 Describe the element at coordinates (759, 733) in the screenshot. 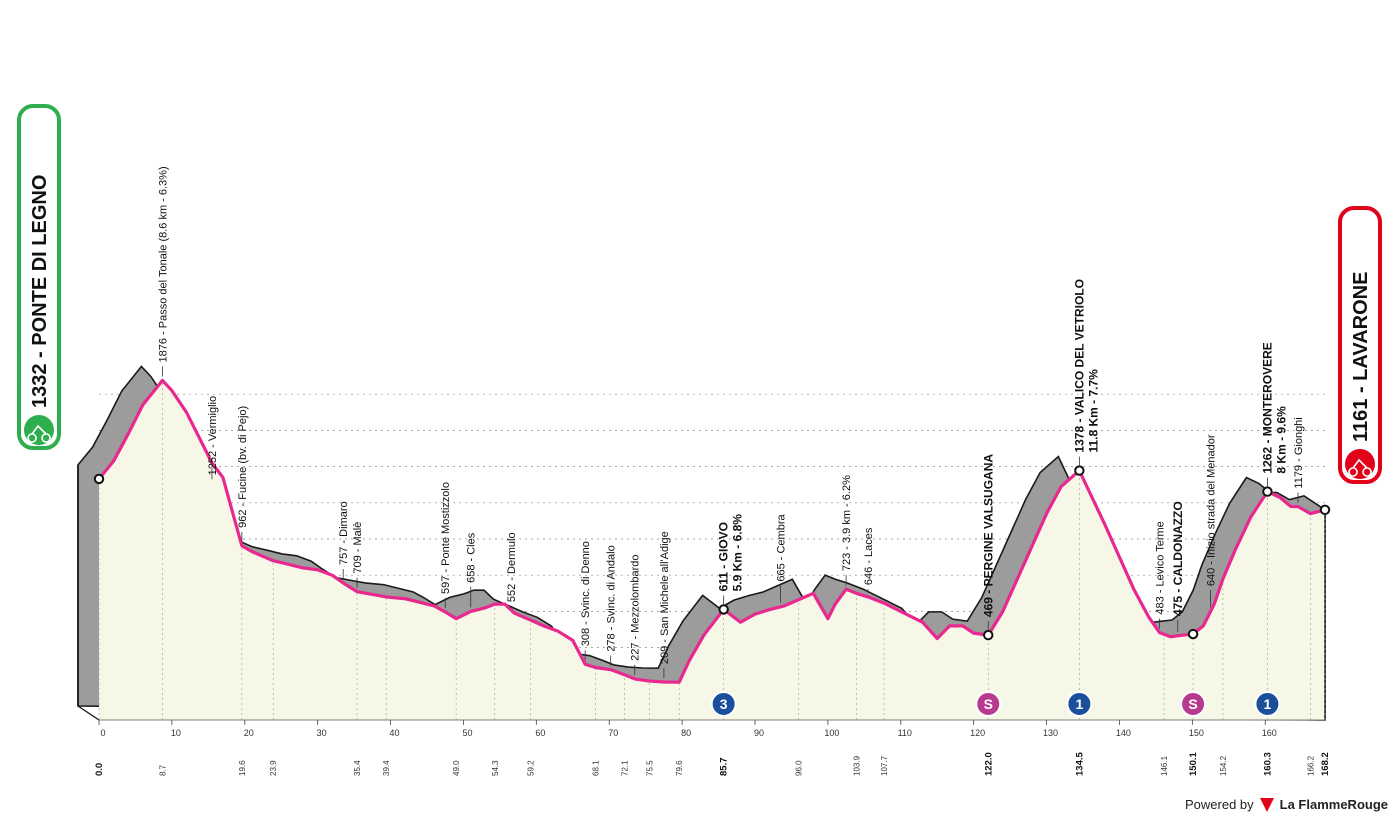

I see `x-tick-label: 90` at that location.